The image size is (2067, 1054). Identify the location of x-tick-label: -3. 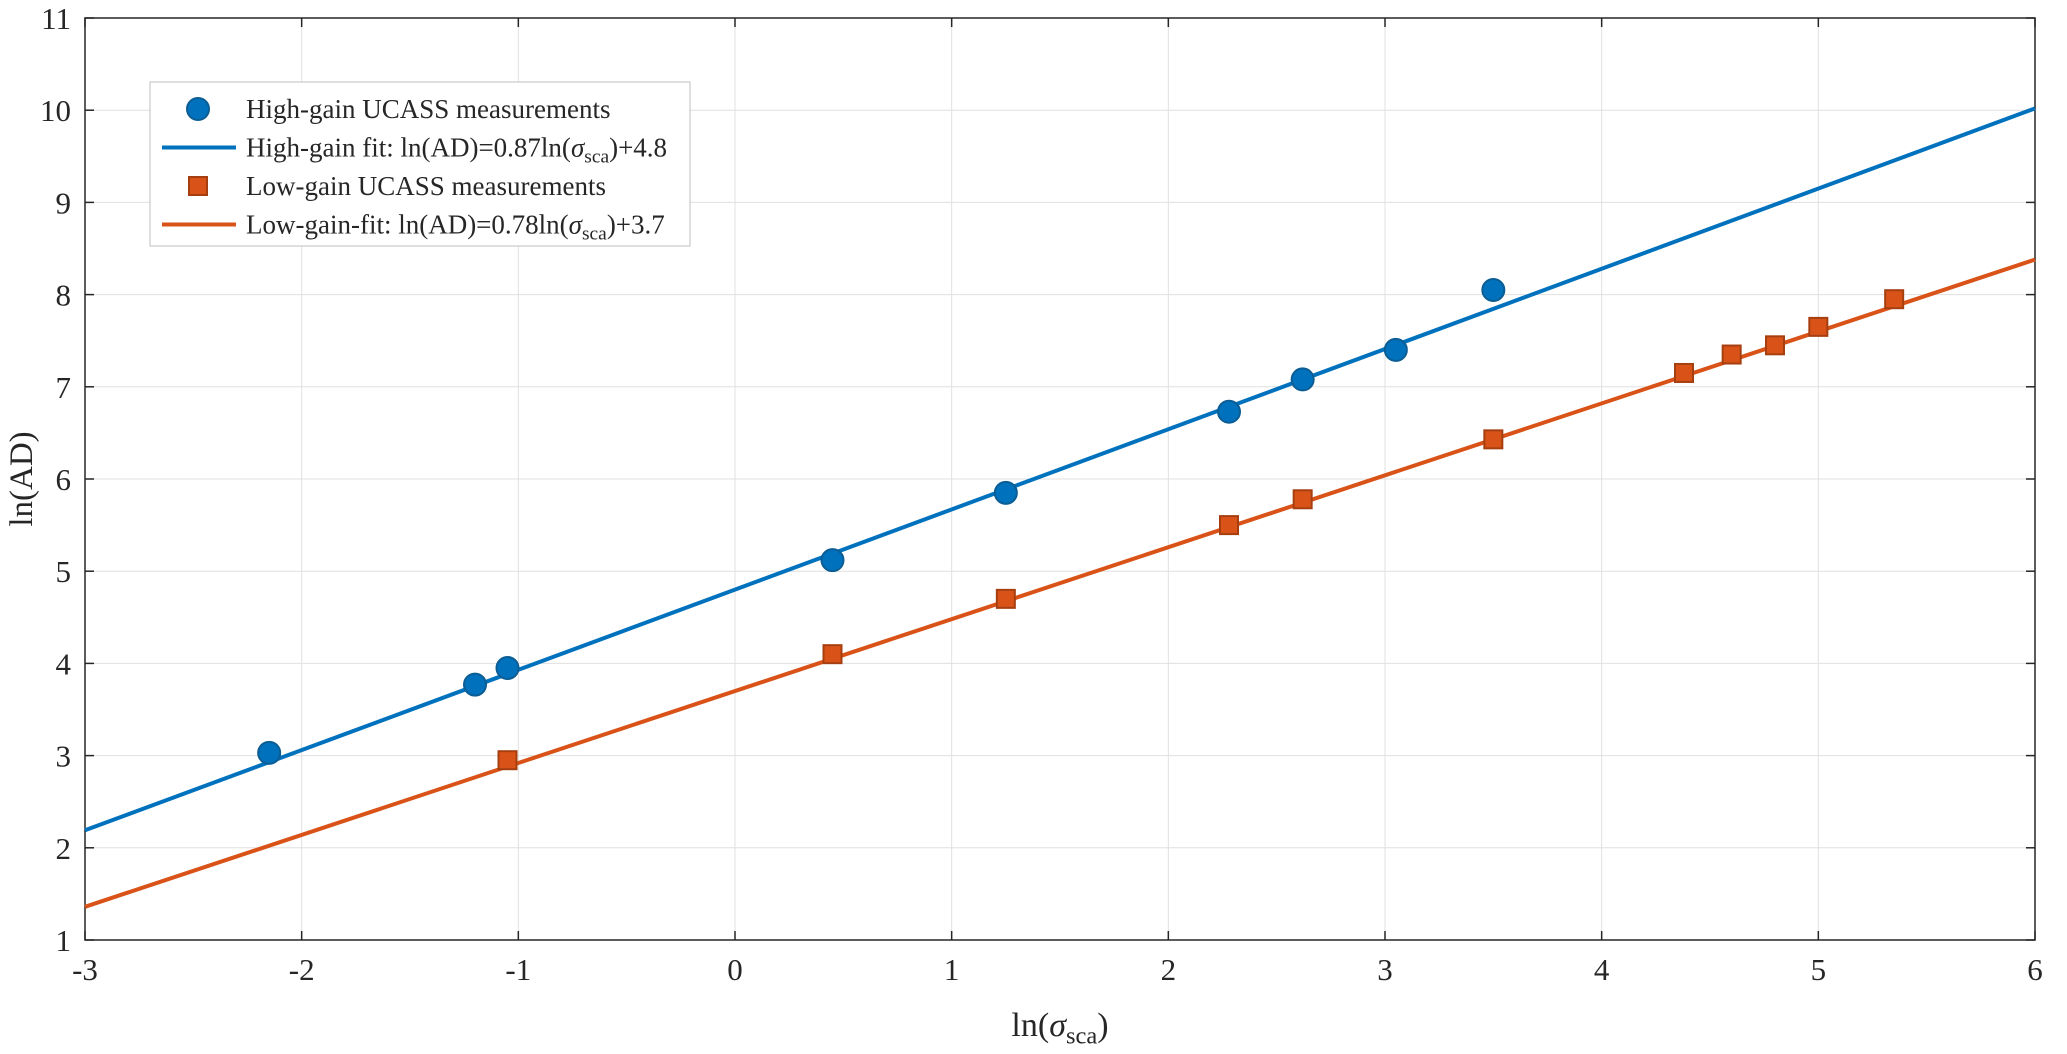
(85, 969).